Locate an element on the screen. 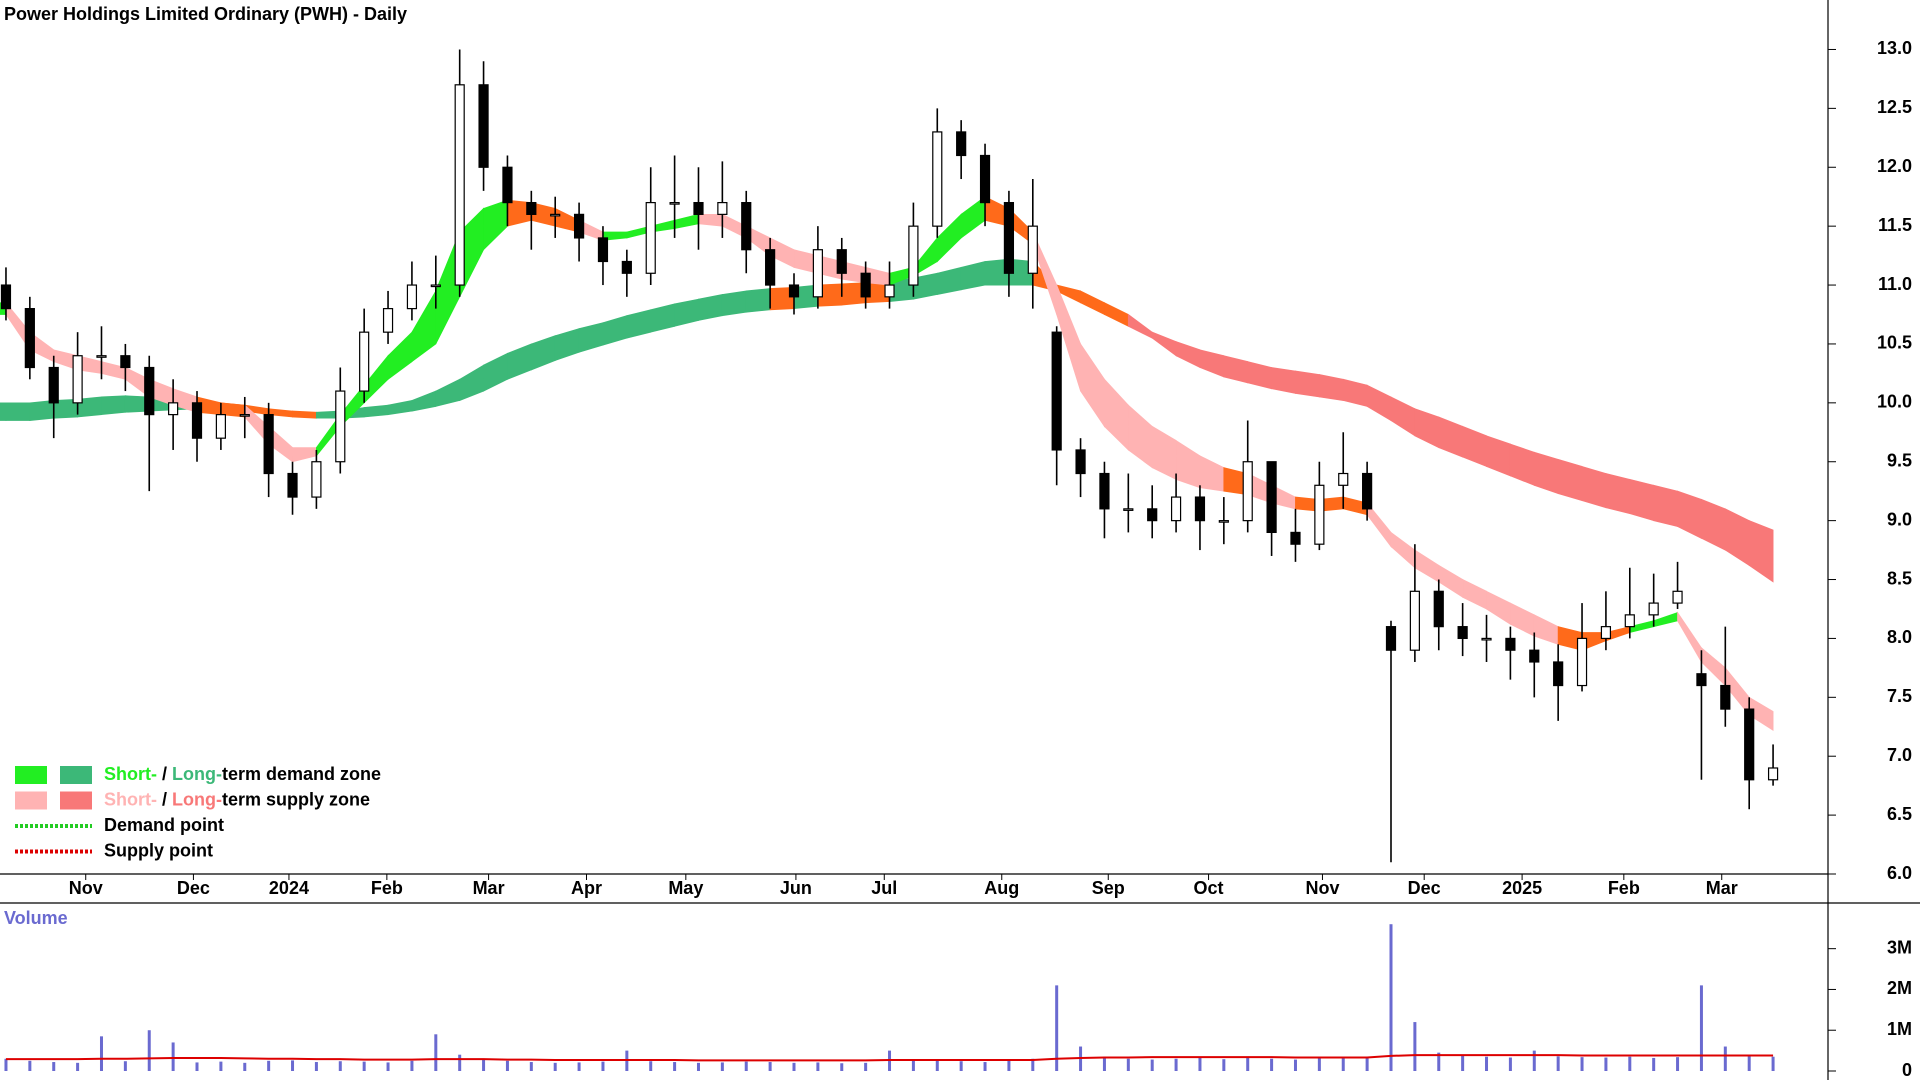 The width and height of the screenshot is (1920, 1080). y-tick-label: 12.5 is located at coordinates (1894, 107).